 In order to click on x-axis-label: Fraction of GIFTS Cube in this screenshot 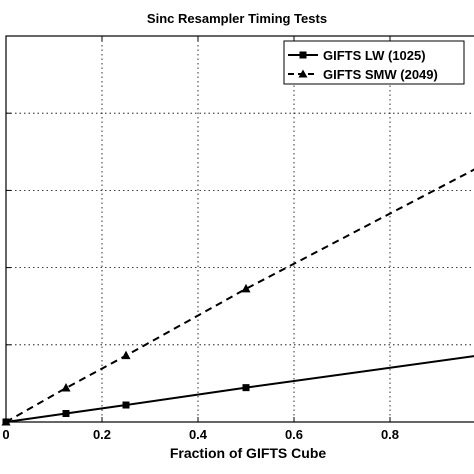, I will do `click(248, 453)`.